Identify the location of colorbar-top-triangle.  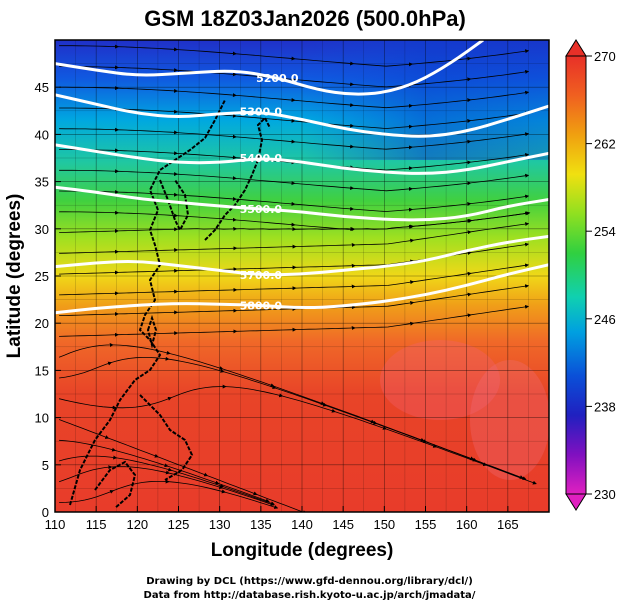
(576, 48).